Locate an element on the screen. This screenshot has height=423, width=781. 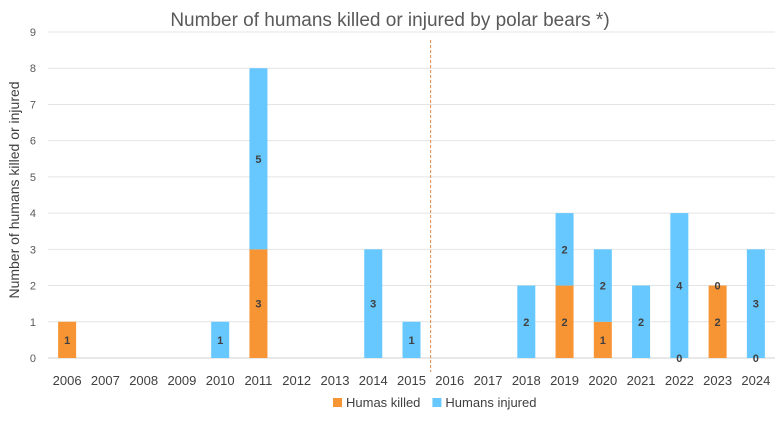
x-tick-label: 2015 is located at coordinates (411, 380).